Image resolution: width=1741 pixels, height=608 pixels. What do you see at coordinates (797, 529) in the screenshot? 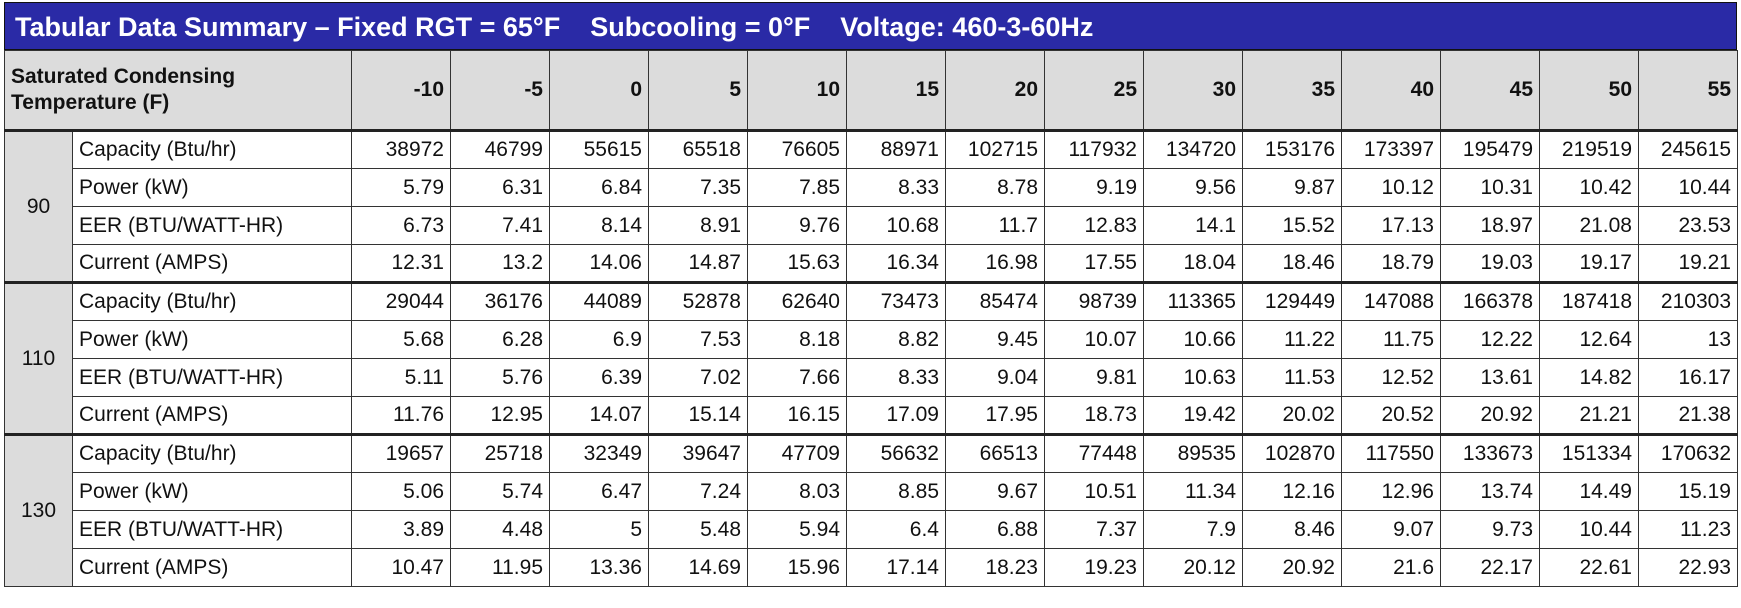
I see `value-cell: 5.94` at bounding box center [797, 529].